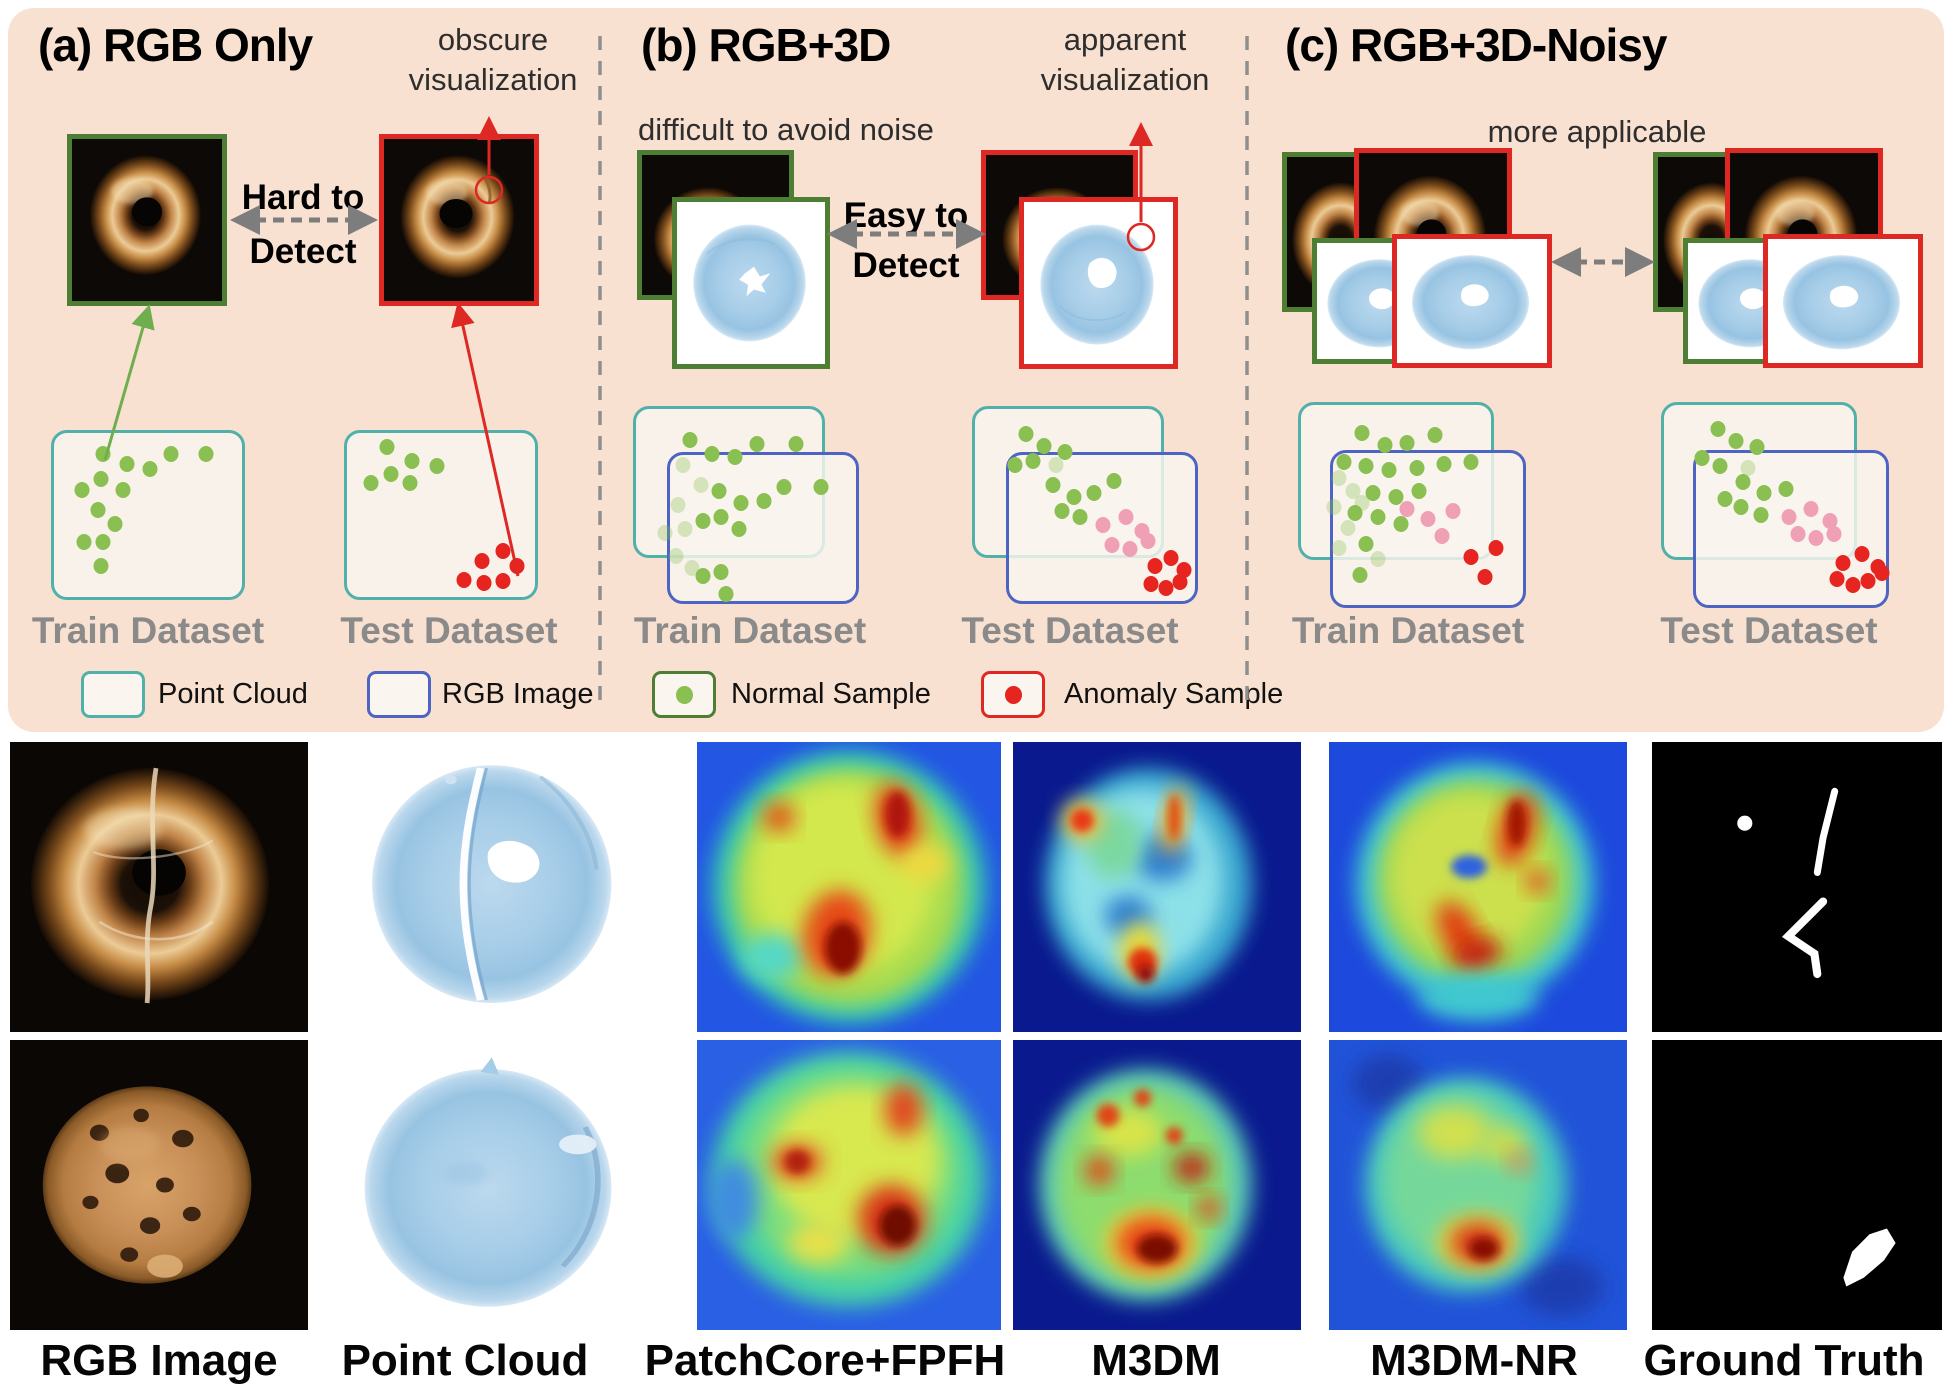 The image size is (1952, 1396). Describe the element at coordinates (503, 1185) in the screenshot. I see `cookie-point-cloud-render` at that location.